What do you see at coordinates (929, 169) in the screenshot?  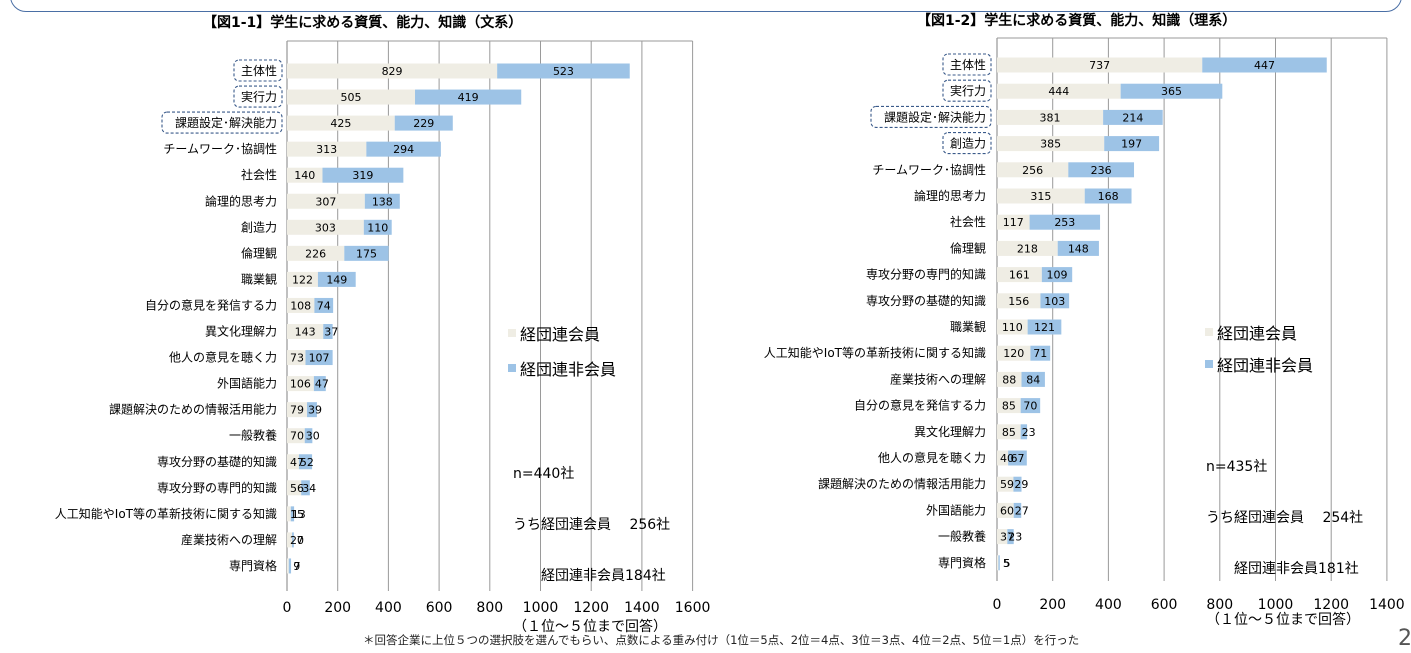 I see `category-label: チームワーク･協調性` at bounding box center [929, 169].